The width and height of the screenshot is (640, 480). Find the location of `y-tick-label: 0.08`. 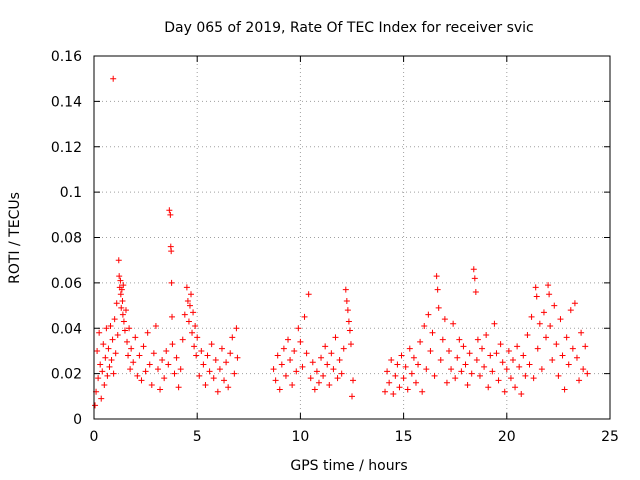

y-tick-label: 0.08 is located at coordinates (66, 239).